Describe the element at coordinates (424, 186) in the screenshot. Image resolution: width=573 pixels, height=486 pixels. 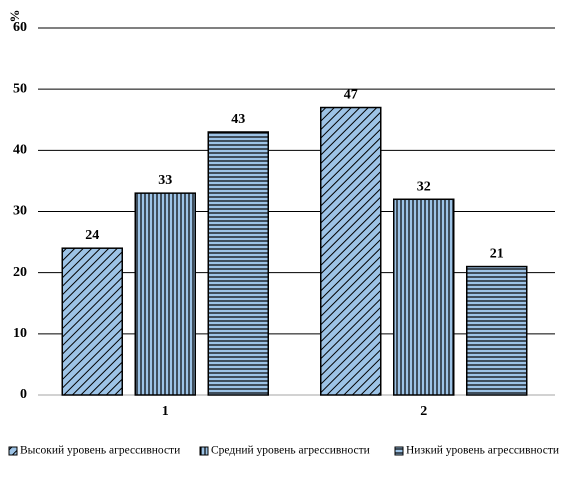
I see `data-label: 32` at that location.